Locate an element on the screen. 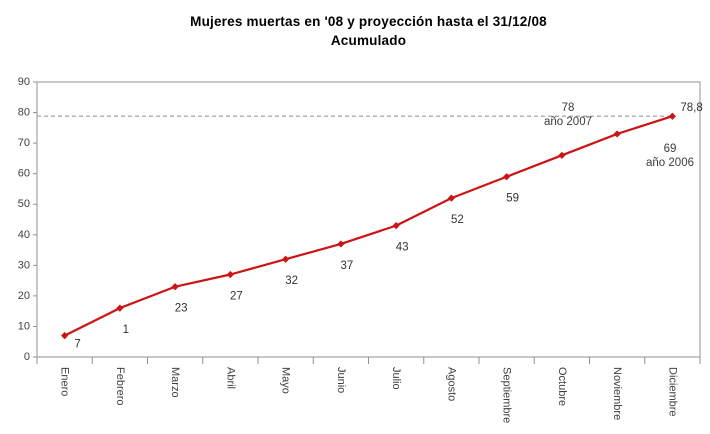 The height and width of the screenshot is (434, 710). x-tick-label: Febrero is located at coordinates (120, 386).